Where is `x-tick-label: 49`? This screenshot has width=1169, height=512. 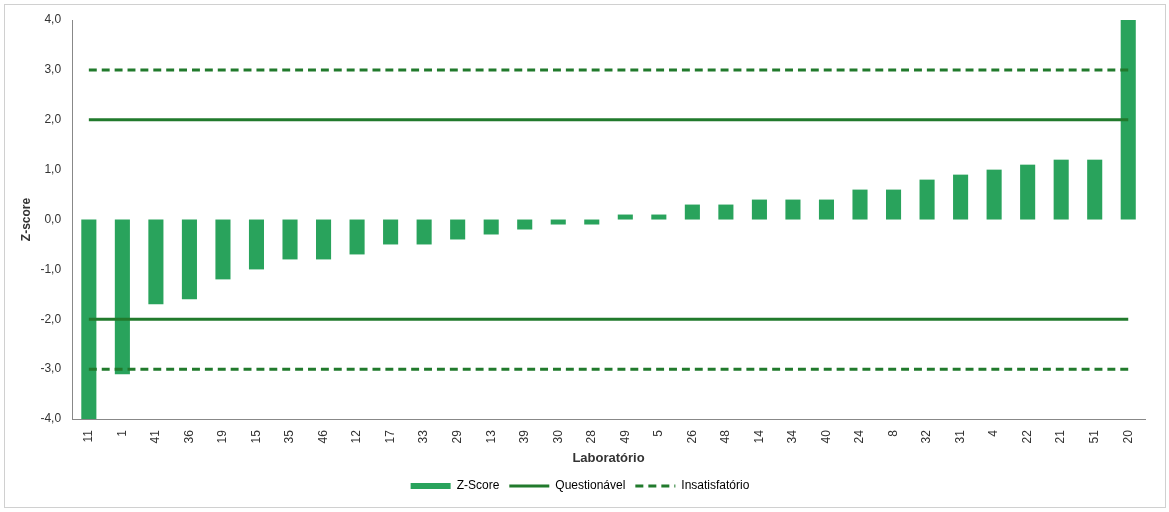
x-tick-label: 49 is located at coordinates (624, 436).